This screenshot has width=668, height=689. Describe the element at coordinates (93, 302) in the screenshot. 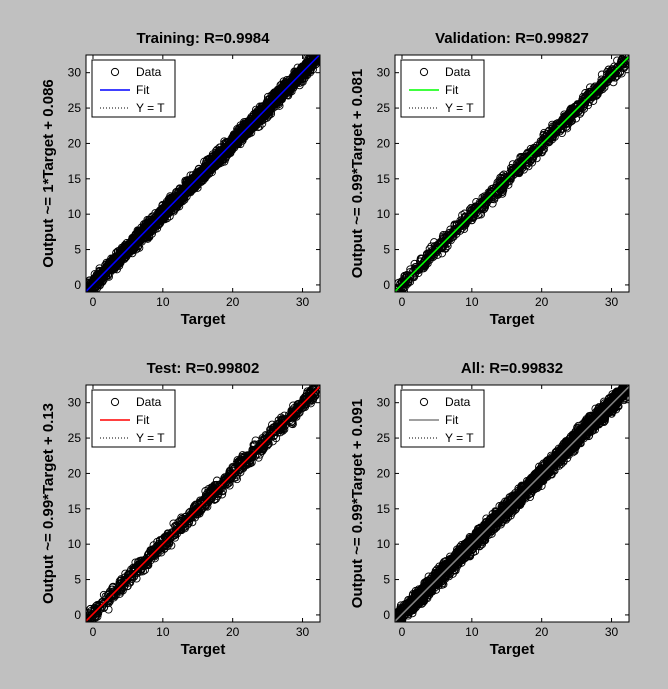

I see `x-tick-label: 0` at that location.